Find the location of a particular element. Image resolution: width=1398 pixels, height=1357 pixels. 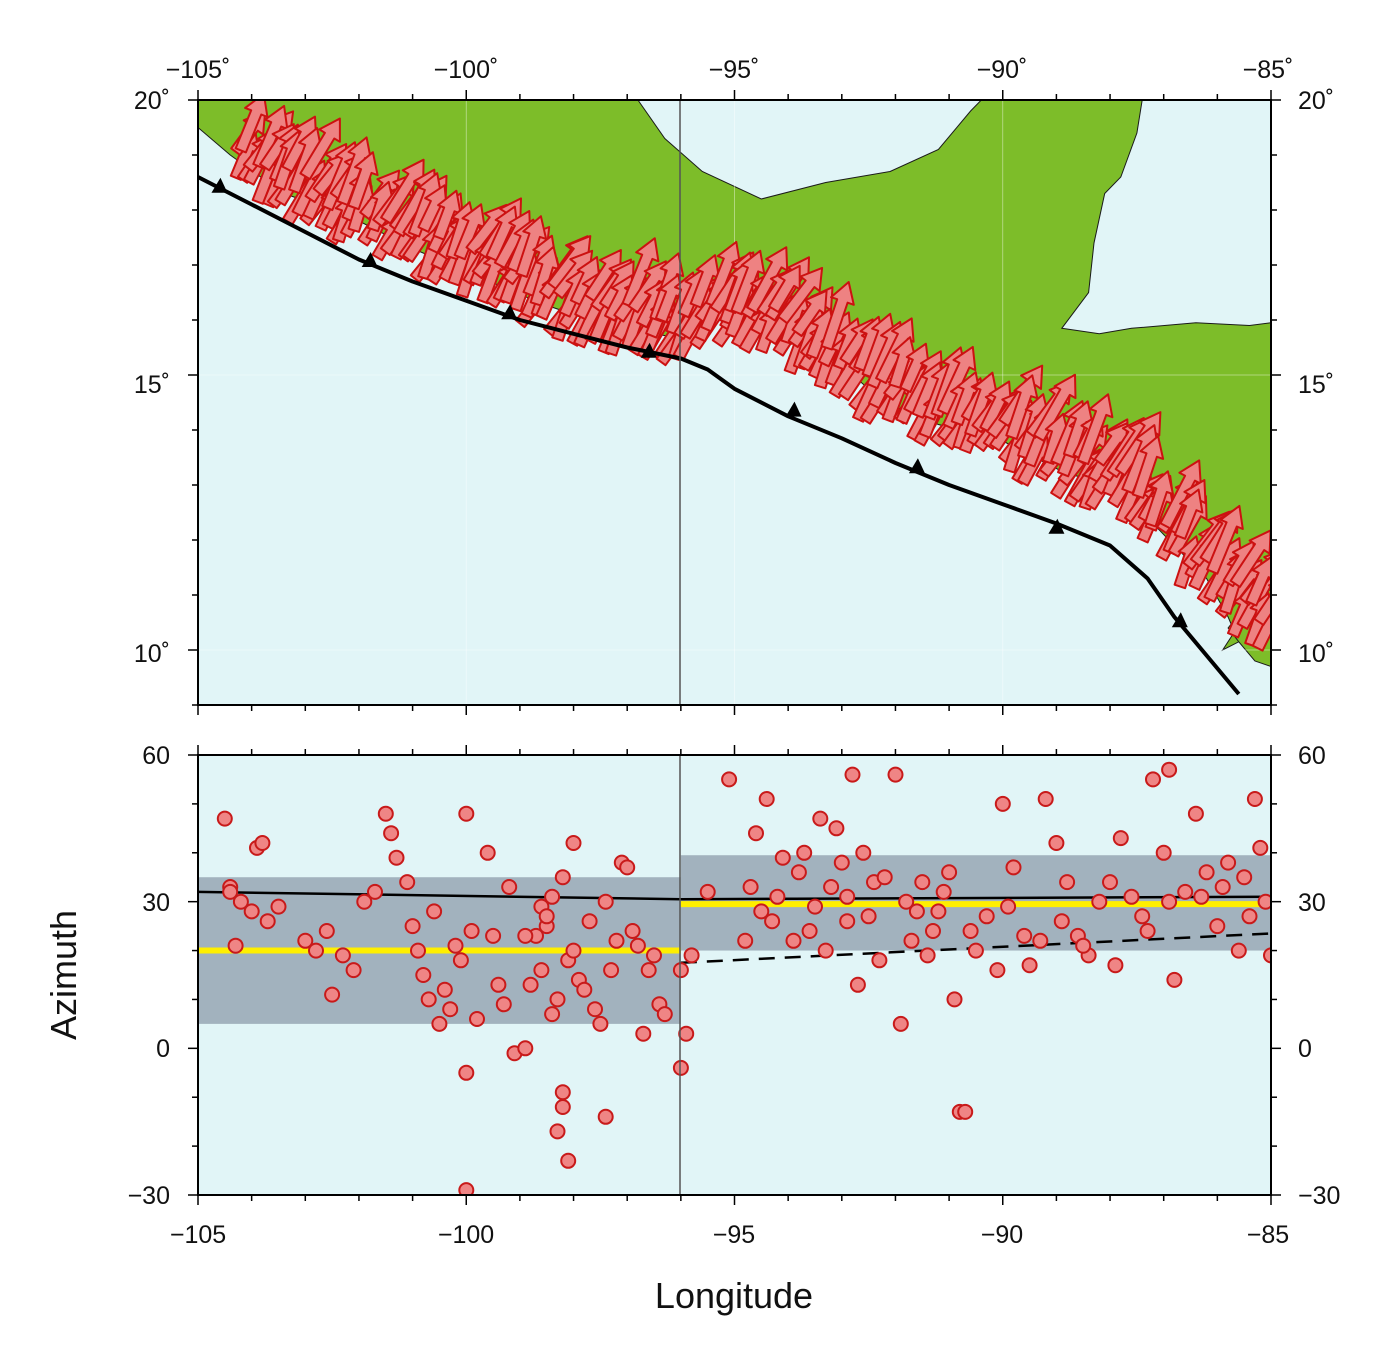

y-tick-left-1: 30 is located at coordinates (156, 903).